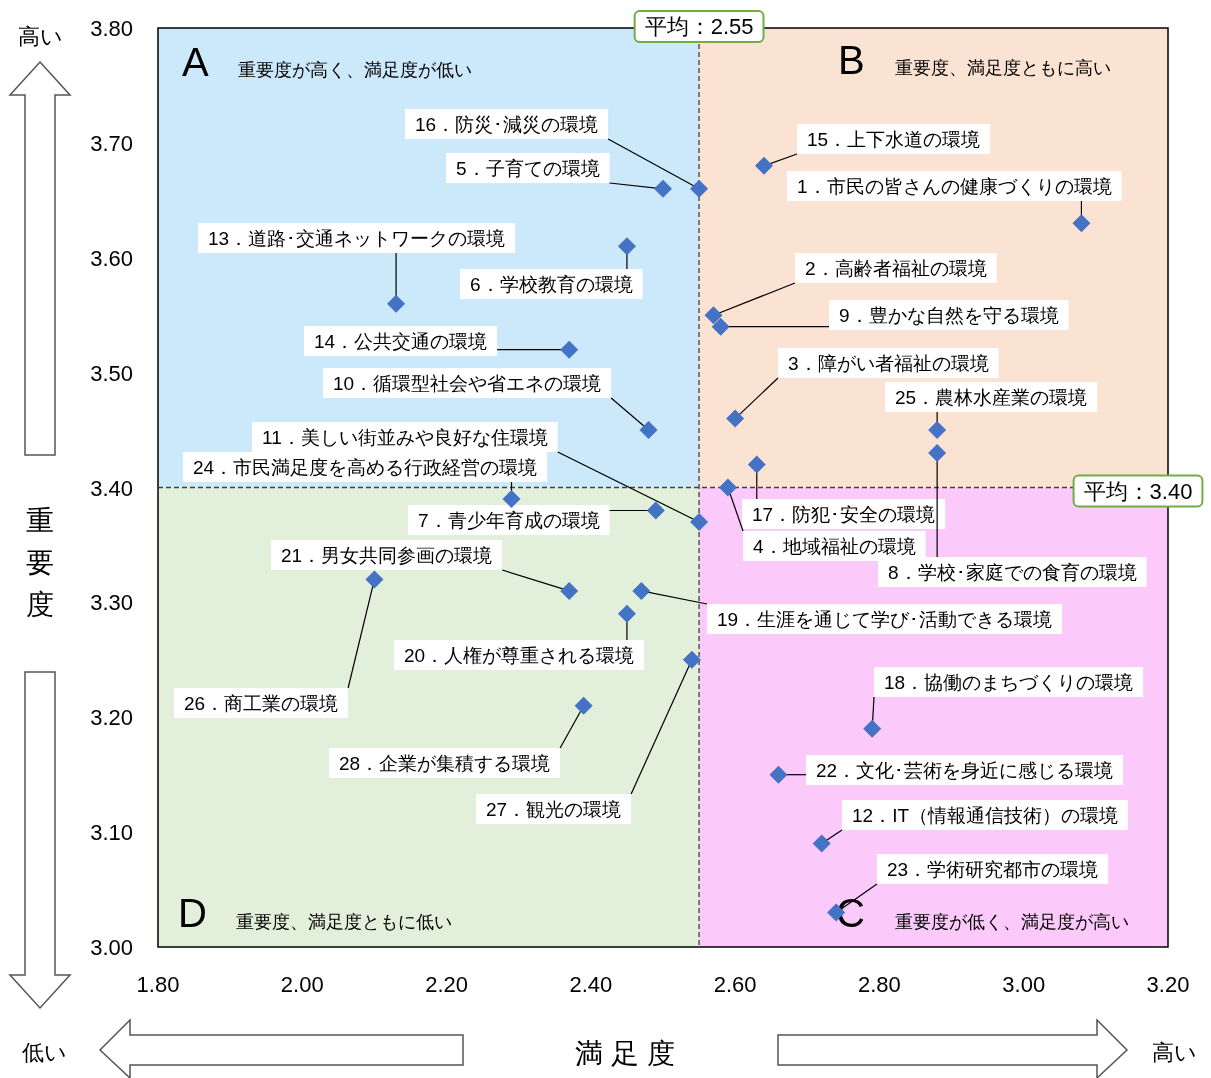 Image resolution: width=1211 pixels, height=1078 pixels. What do you see at coordinates (507, 124) in the screenshot?
I see `annotation: 16．防災･減災の環境` at bounding box center [507, 124].